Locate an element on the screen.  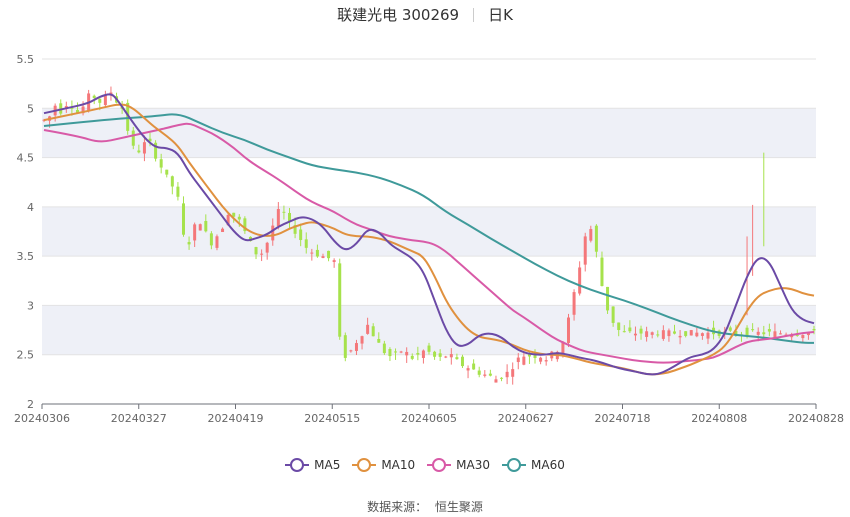
legend-item-ma5: MA5 is located at coordinates (312, 465).